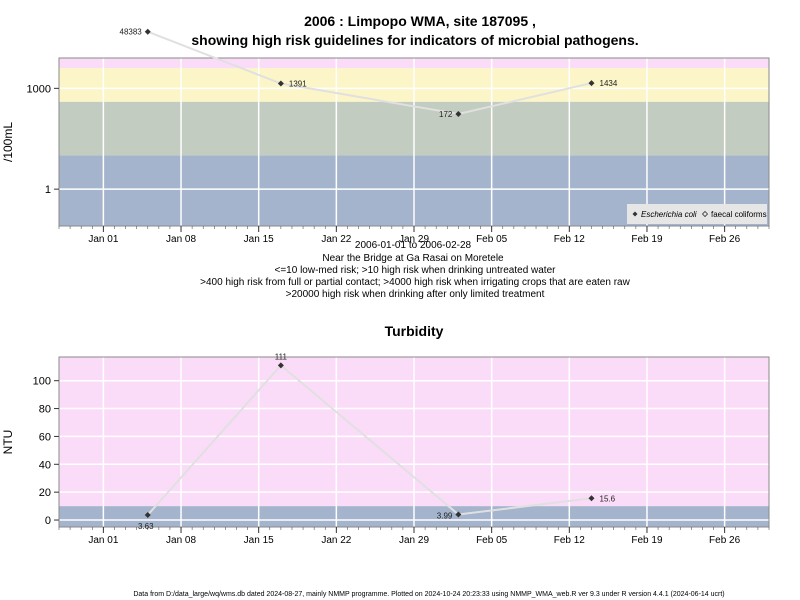 This screenshot has width=800, height=600. What do you see at coordinates (45, 410) in the screenshot?
I see `y-tick-label: 80` at bounding box center [45, 410].